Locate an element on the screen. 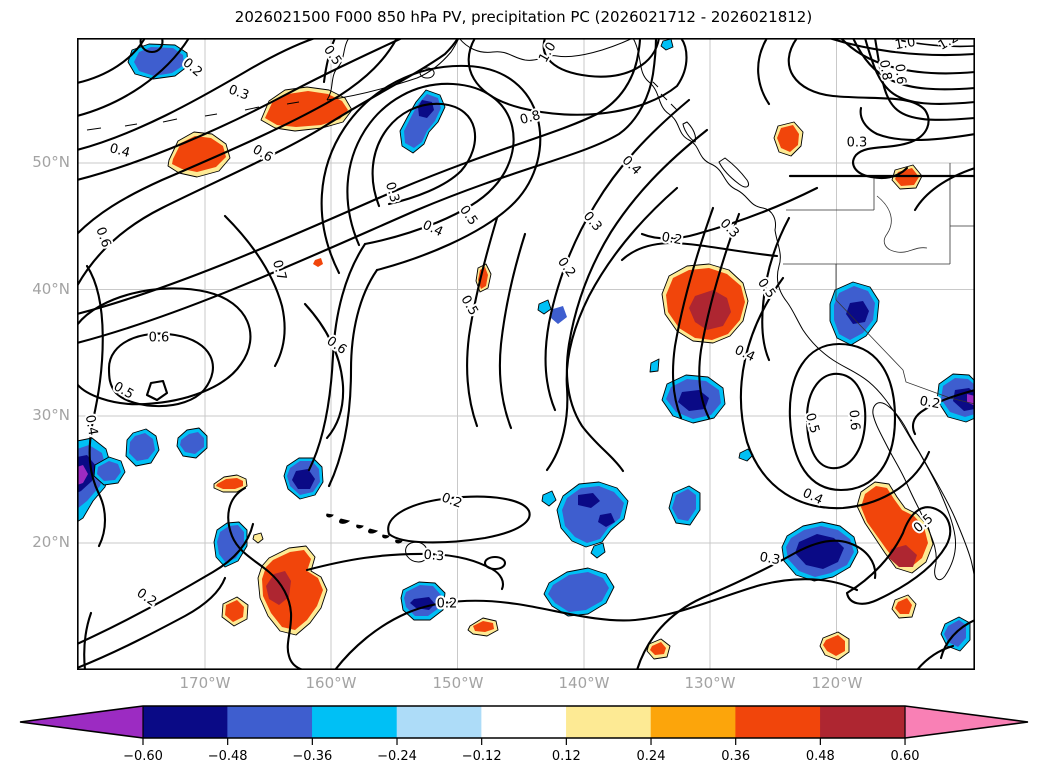 This screenshot has height=765, width=1047. border-line is located at coordinates (869, 317).